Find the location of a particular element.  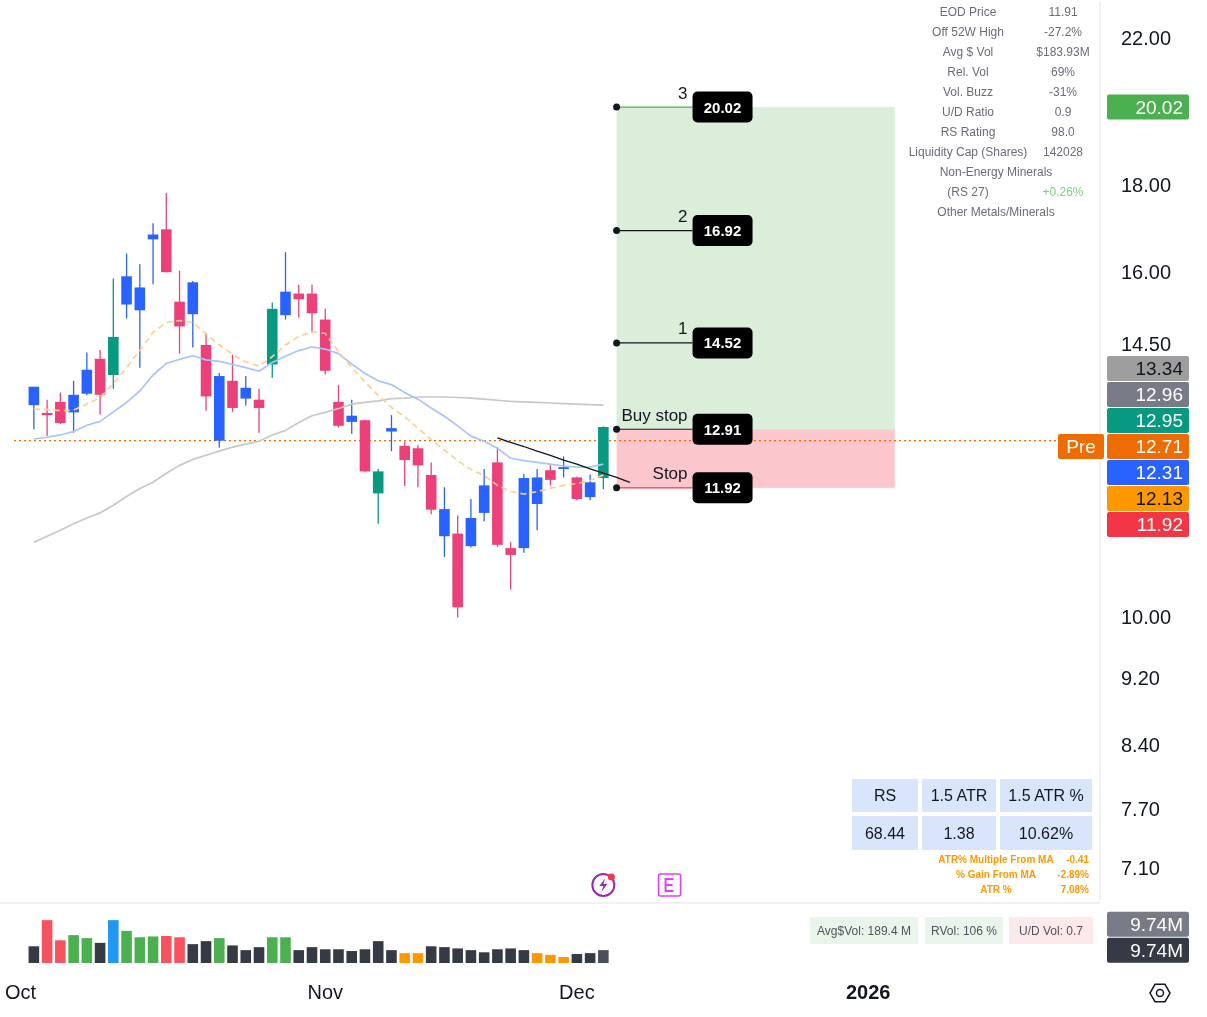

annotation: RVol: 106 % is located at coordinates (964, 930).